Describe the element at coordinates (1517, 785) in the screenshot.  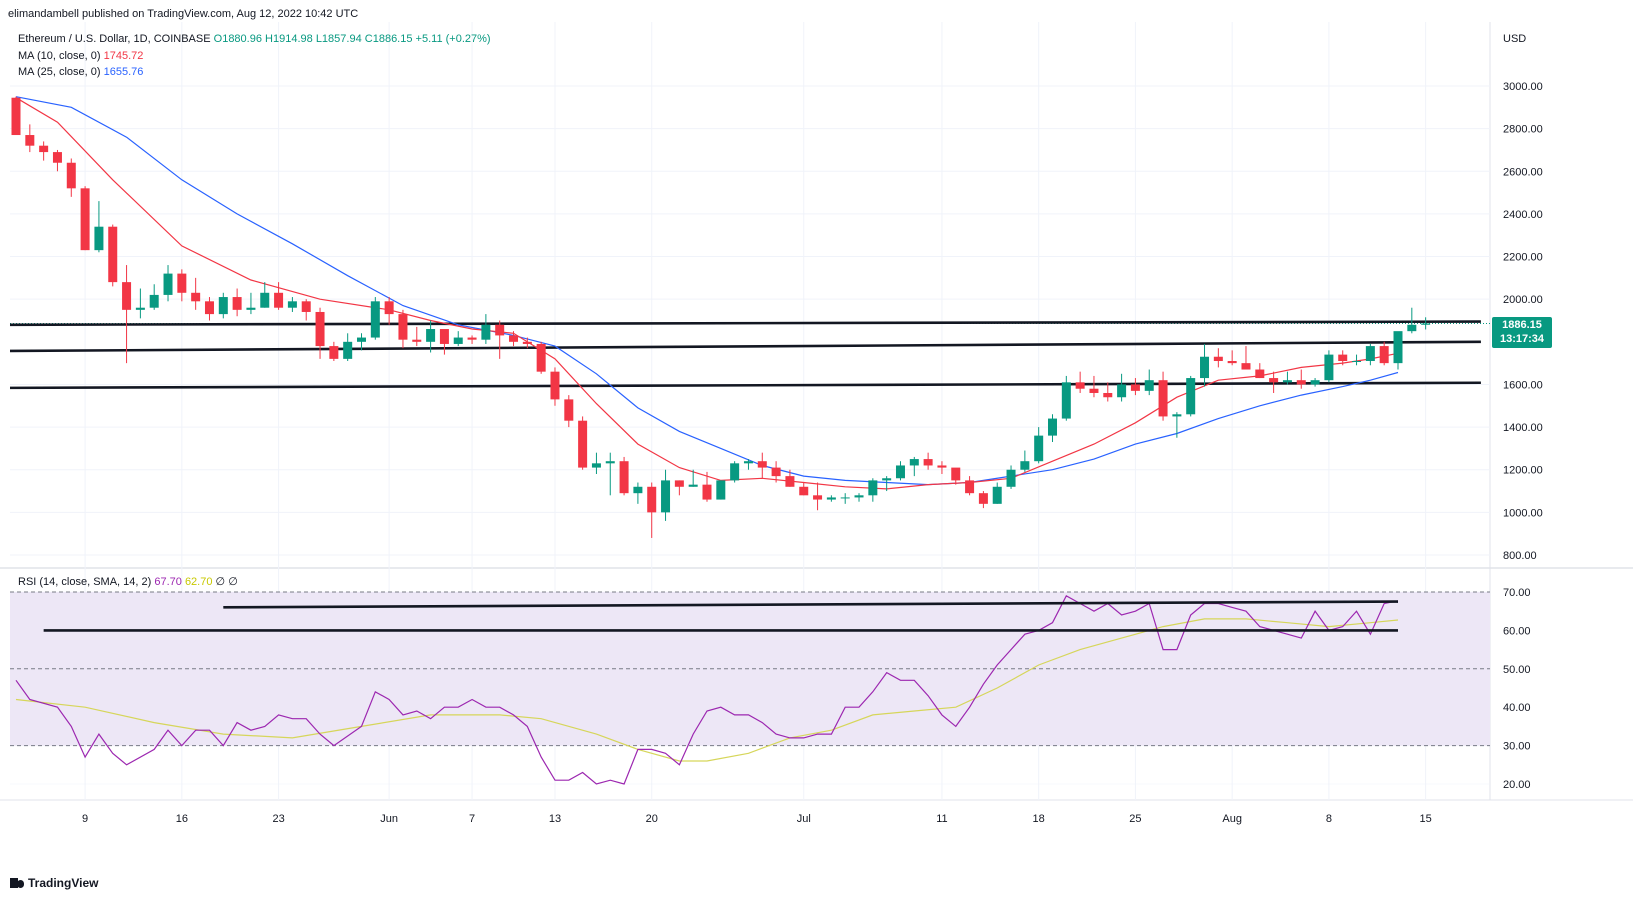
I see `rsi-axis-label: 20.00` at that location.